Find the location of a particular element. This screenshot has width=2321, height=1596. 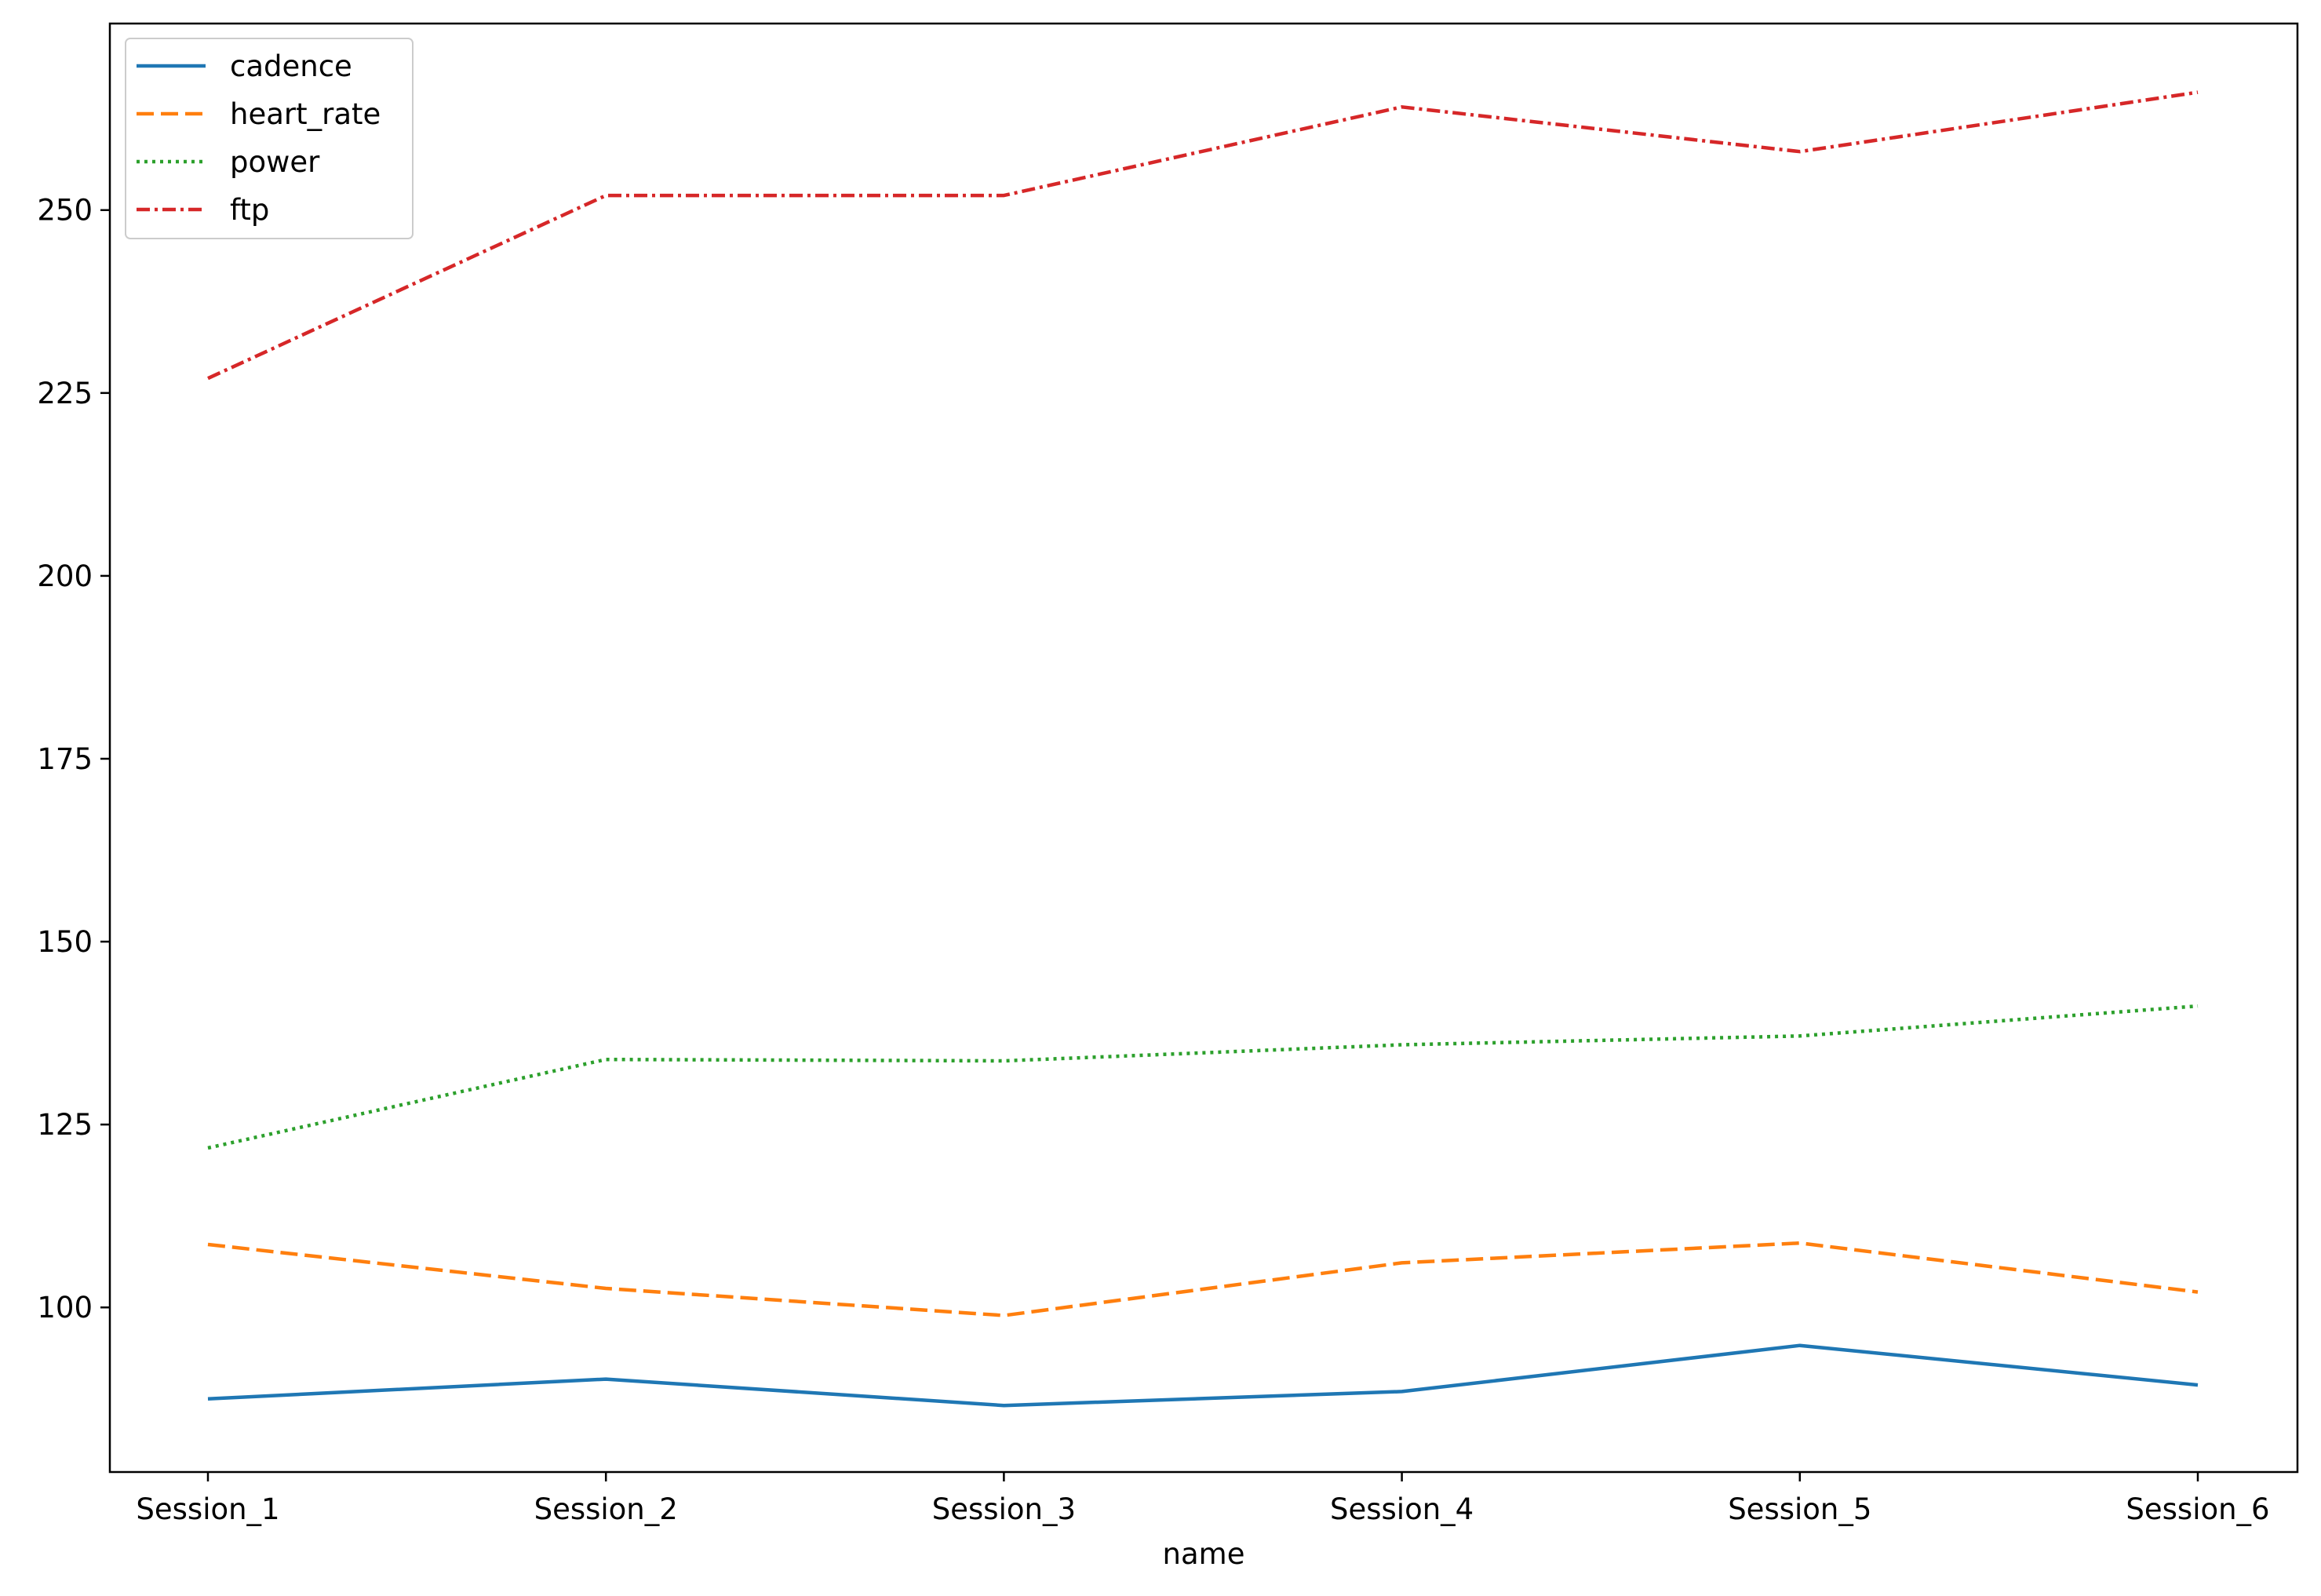

y-tick-label: 175 is located at coordinates (65, 759).